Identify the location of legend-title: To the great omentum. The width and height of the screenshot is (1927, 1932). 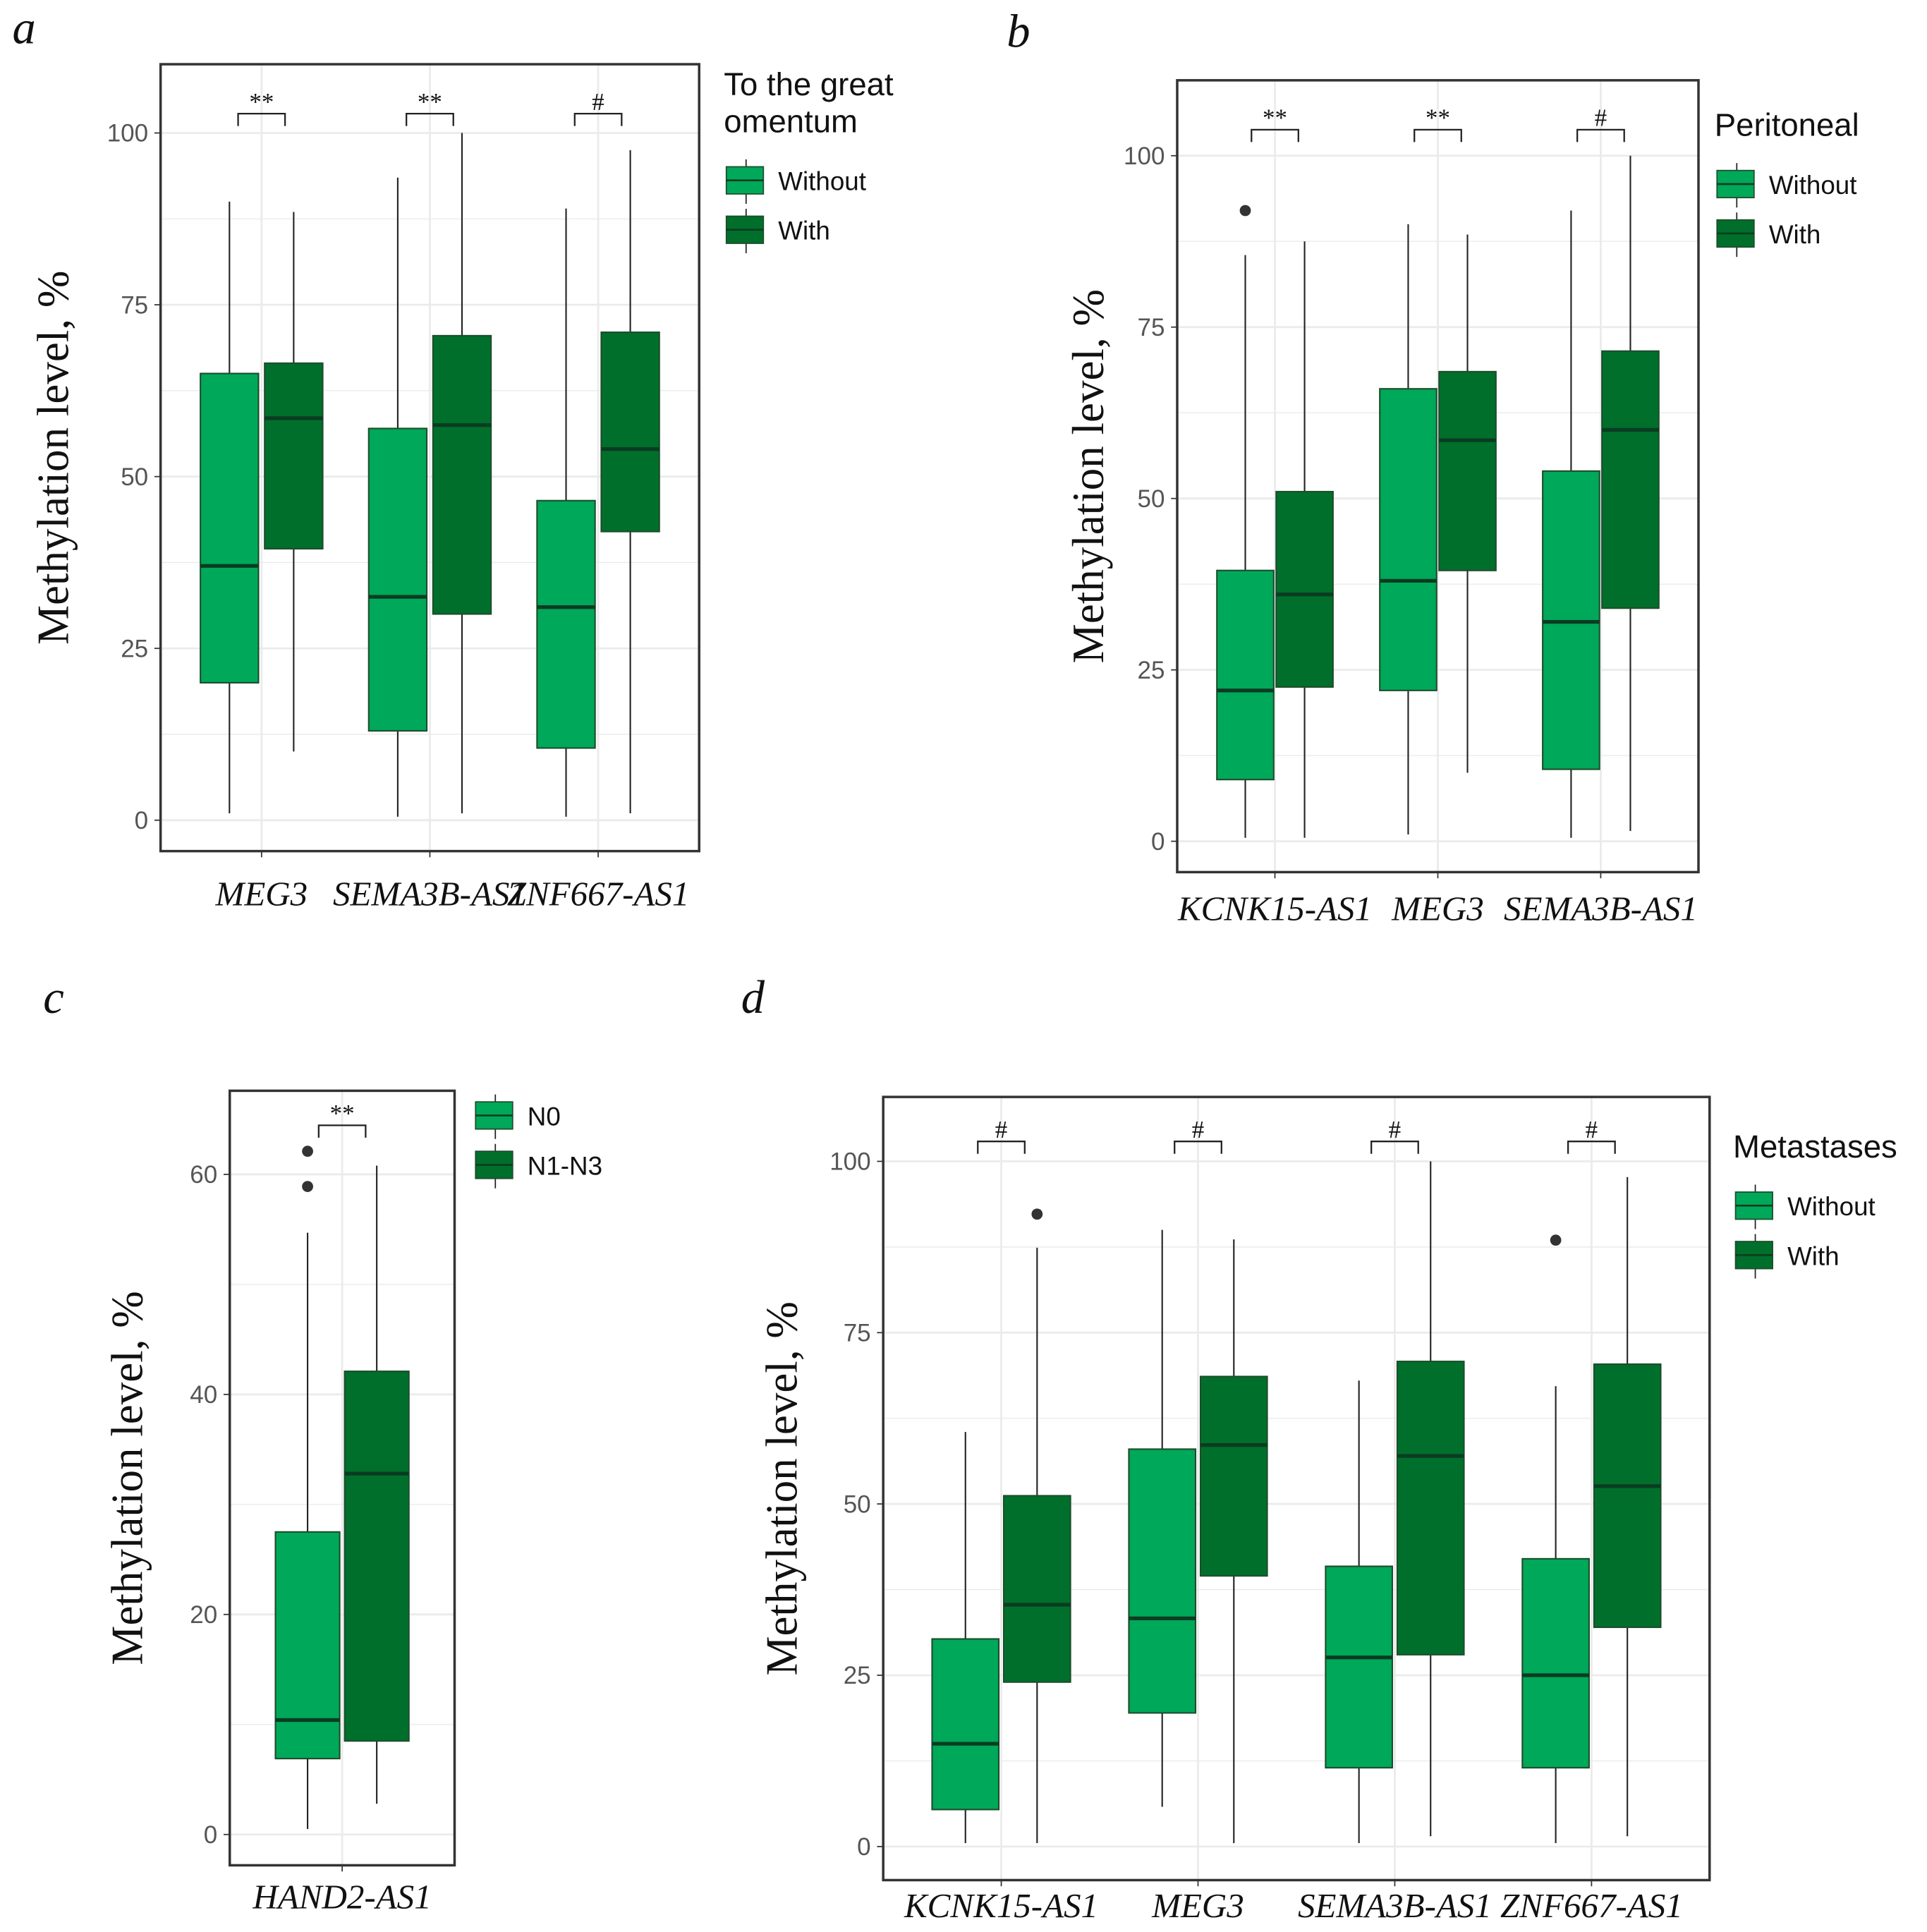
(809, 103).